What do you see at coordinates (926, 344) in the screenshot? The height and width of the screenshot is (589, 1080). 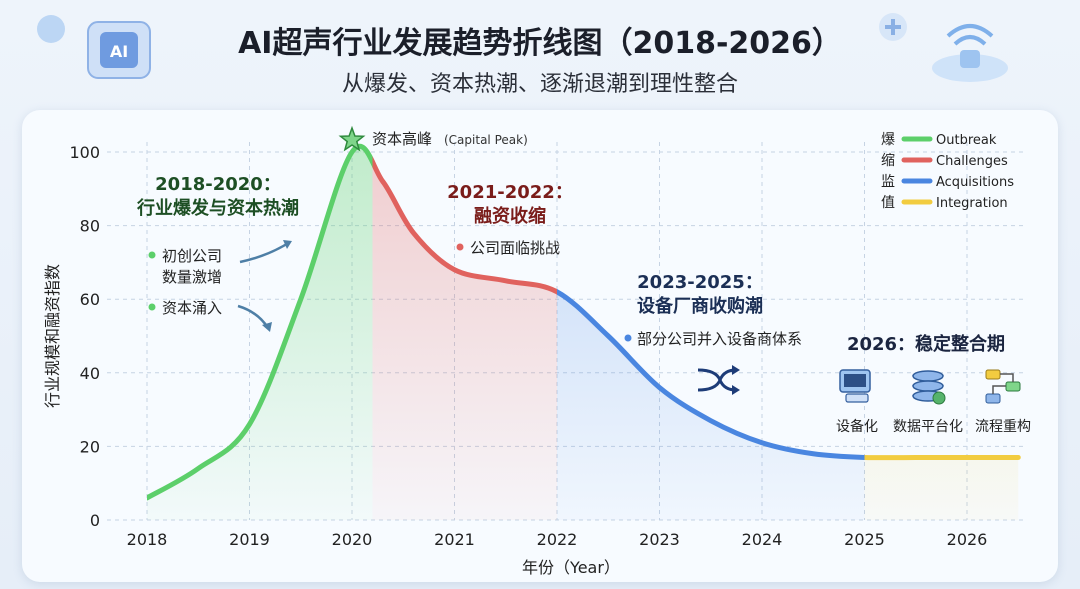 I see `phase4-title: 2026：稳定整合期` at bounding box center [926, 344].